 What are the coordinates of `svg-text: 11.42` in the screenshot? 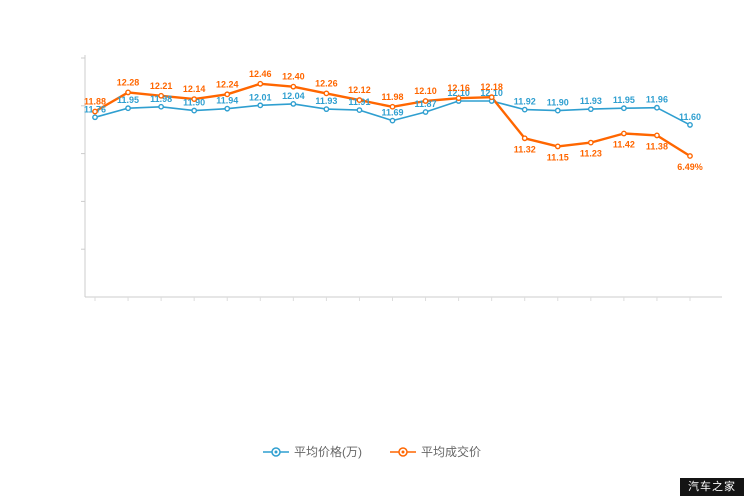 It's located at (624, 145).